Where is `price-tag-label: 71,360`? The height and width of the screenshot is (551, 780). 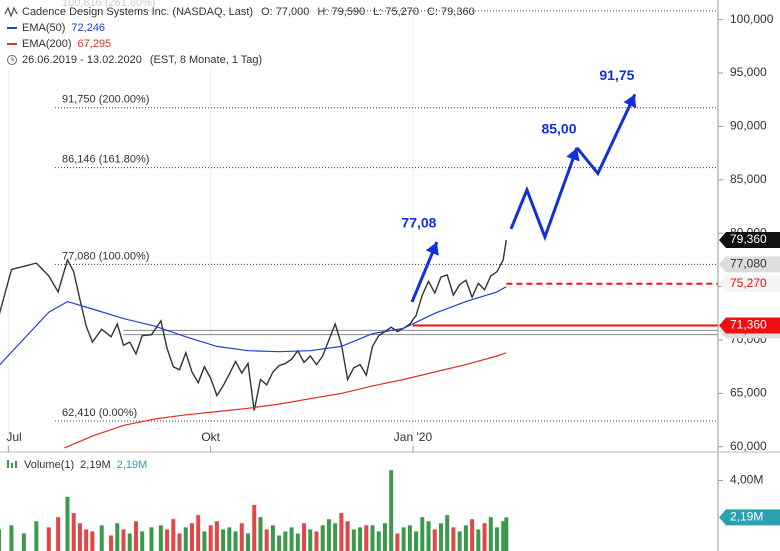 price-tag-label: 71,360 is located at coordinates (748, 325).